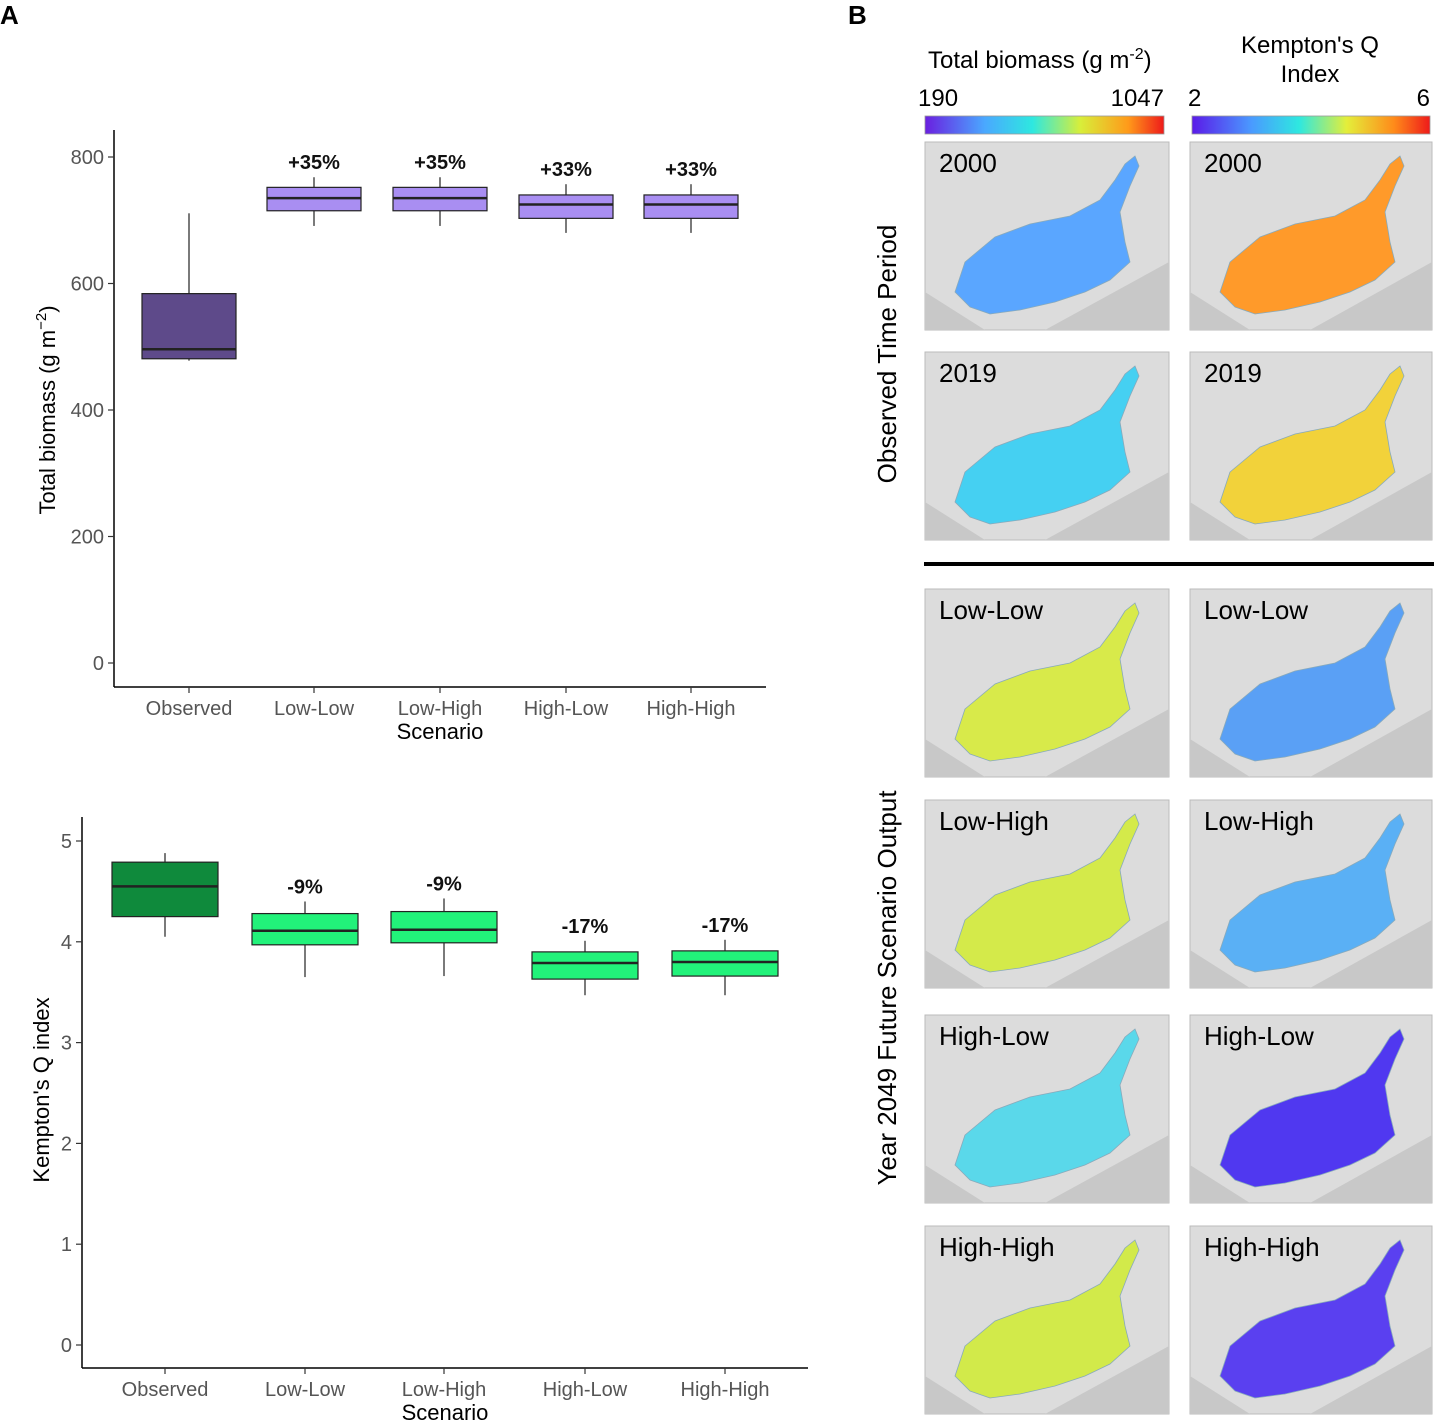 This screenshot has width=1440, height=1424. Describe the element at coordinates (1311, 125) in the screenshot. I see `colorbar-kempton-gradient` at that location.